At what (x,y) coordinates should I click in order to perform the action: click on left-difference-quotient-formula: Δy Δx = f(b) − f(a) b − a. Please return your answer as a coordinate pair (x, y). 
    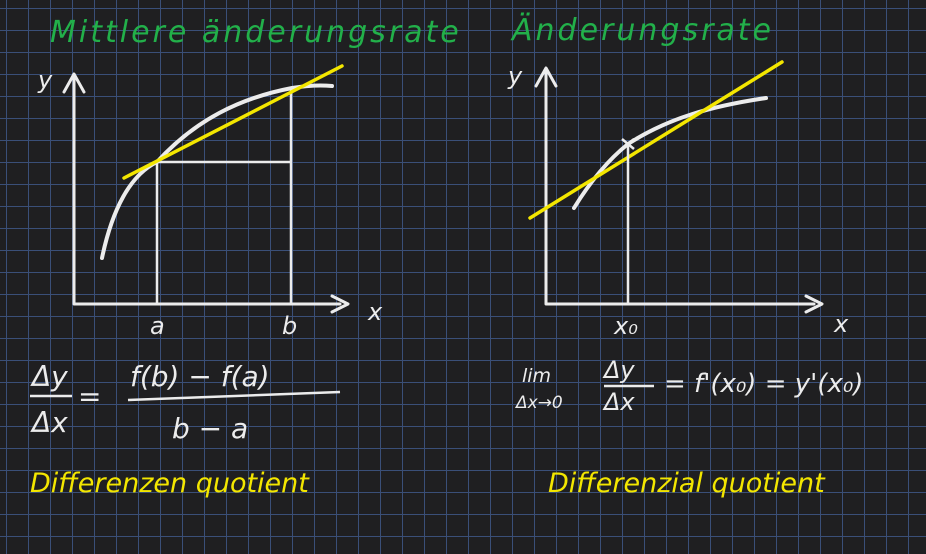
    Looking at the image, I should click on (185, 402).